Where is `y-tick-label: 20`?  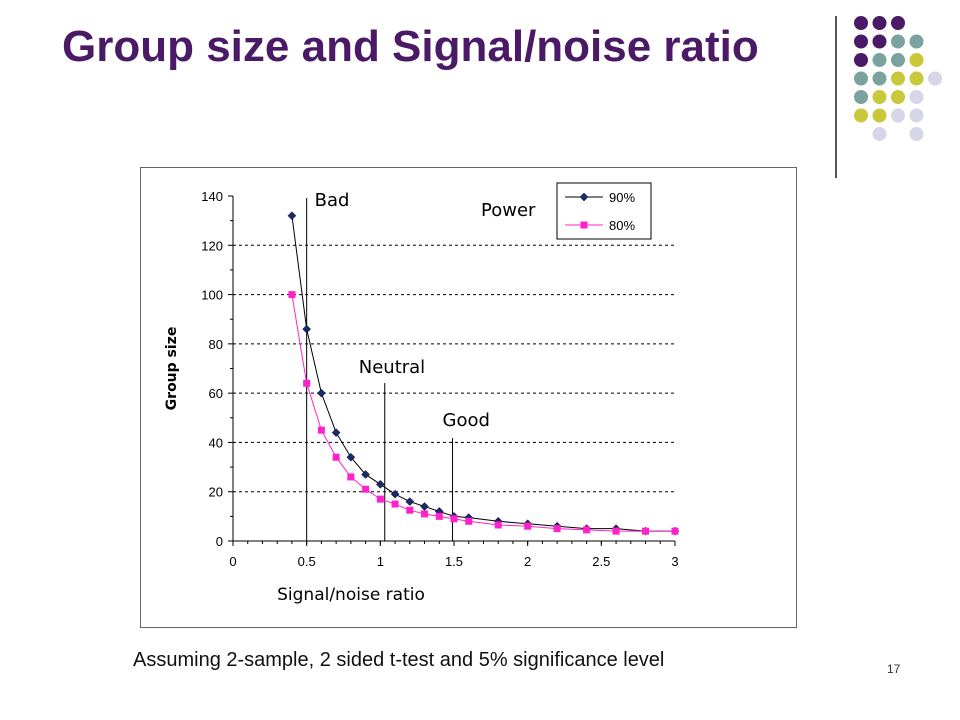 y-tick-label: 20 is located at coordinates (216, 492).